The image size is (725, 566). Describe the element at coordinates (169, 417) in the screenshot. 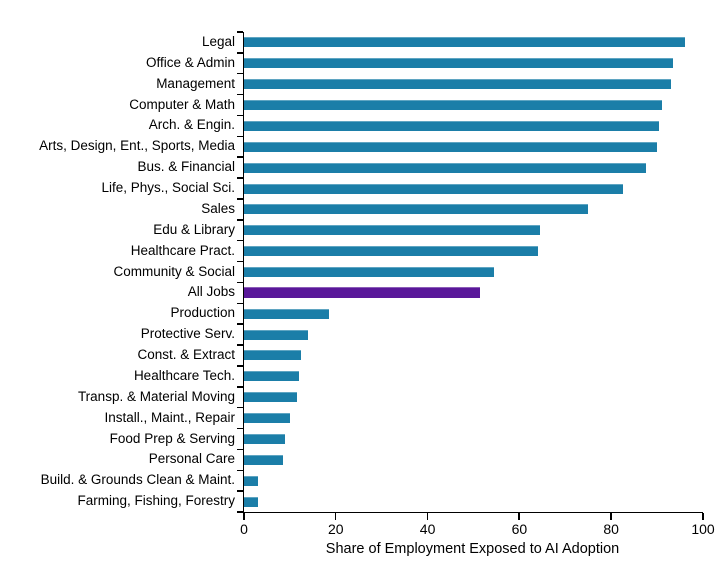

I see `category-label: Install., Maint., Repair` at that location.